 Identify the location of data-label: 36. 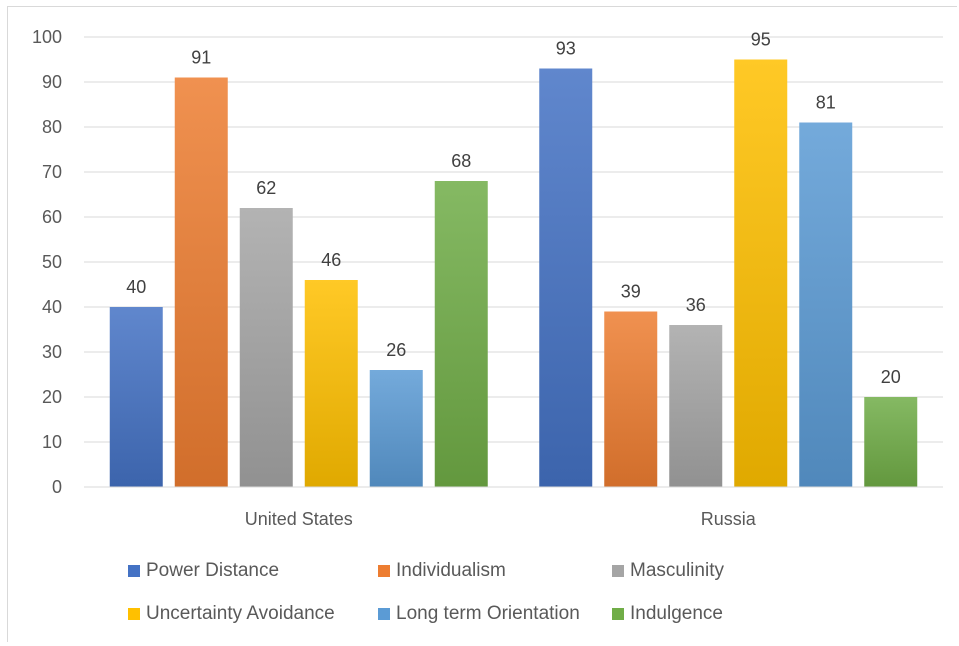
(696, 305).